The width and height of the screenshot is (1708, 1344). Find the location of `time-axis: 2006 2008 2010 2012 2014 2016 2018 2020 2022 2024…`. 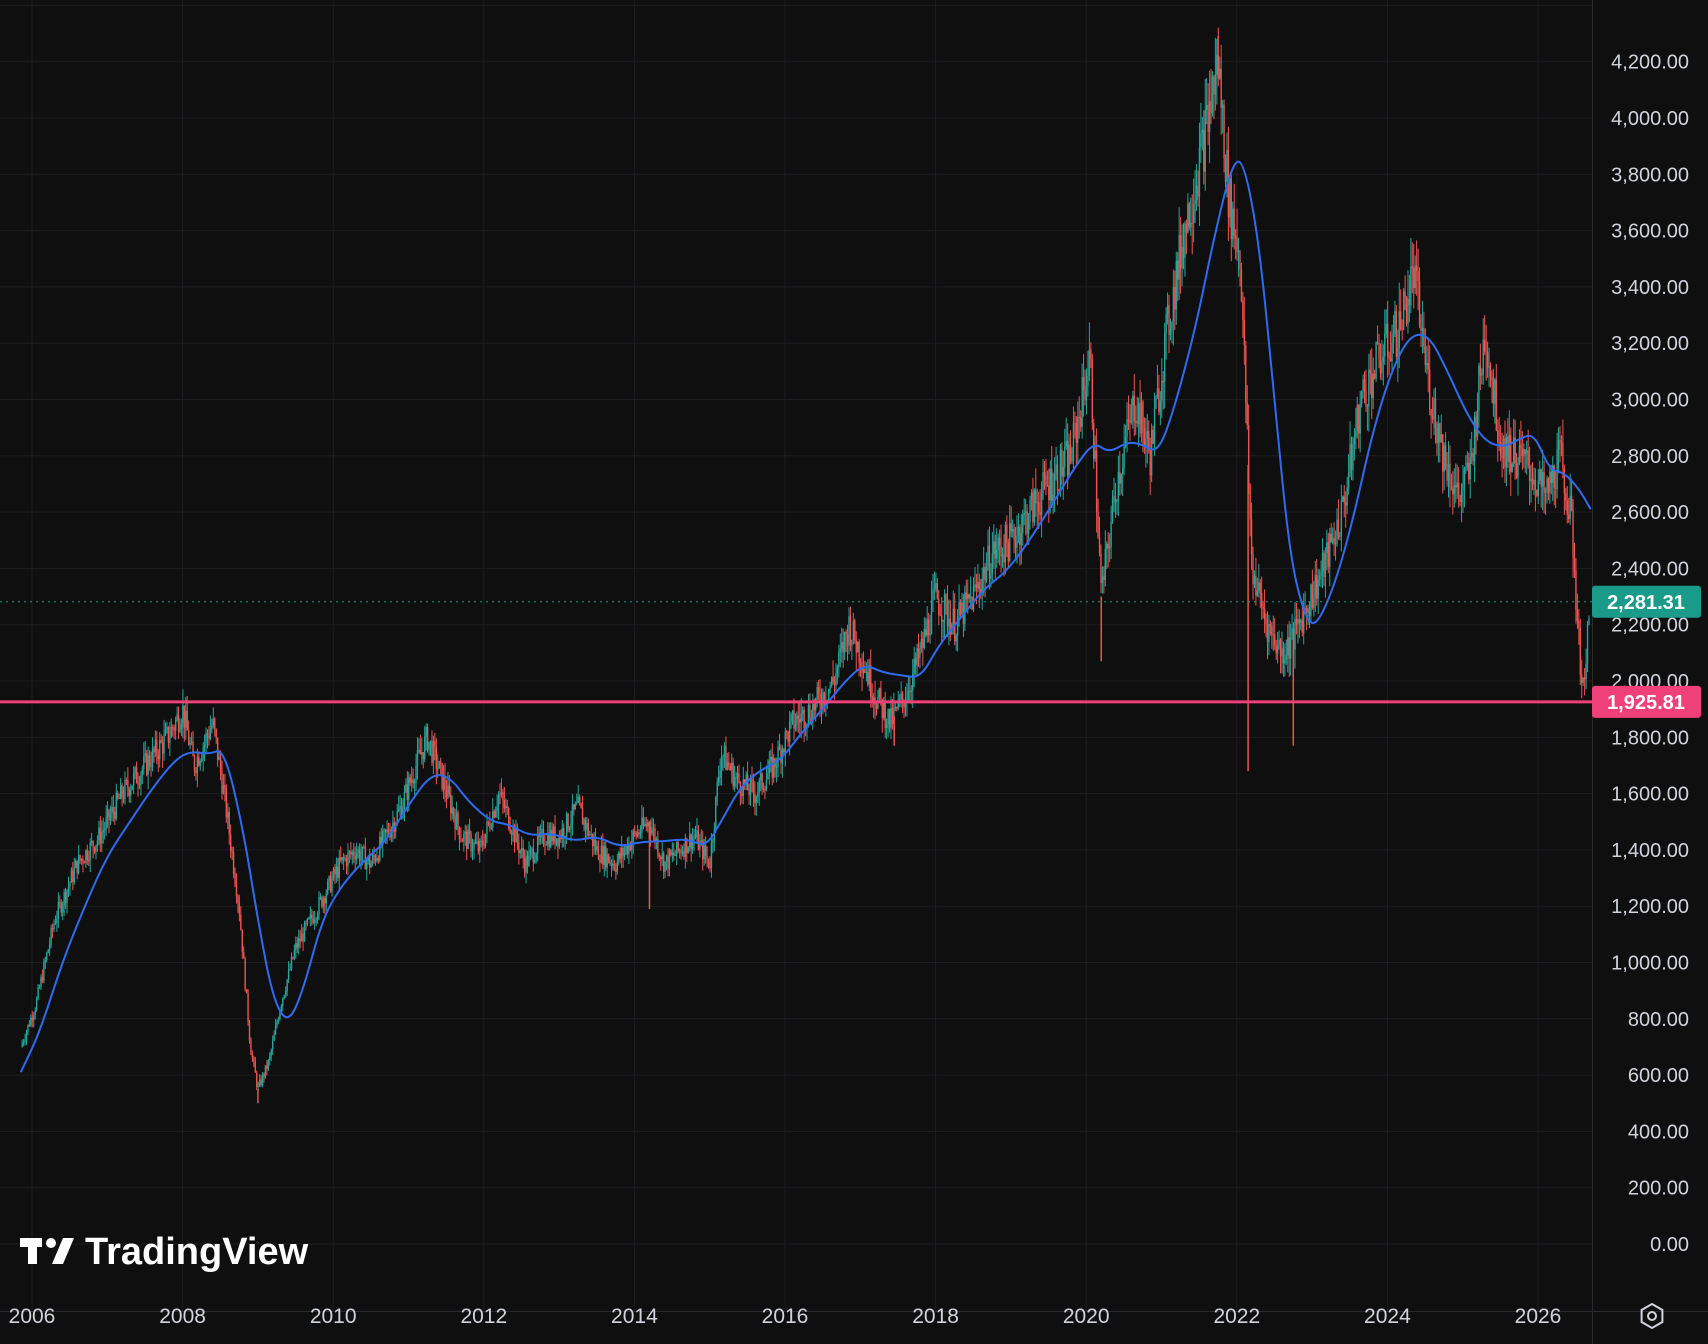

time-axis: 2006 2008 2010 2012 2014 2016 2018 2020 2022 2024… is located at coordinates (785, 1316).